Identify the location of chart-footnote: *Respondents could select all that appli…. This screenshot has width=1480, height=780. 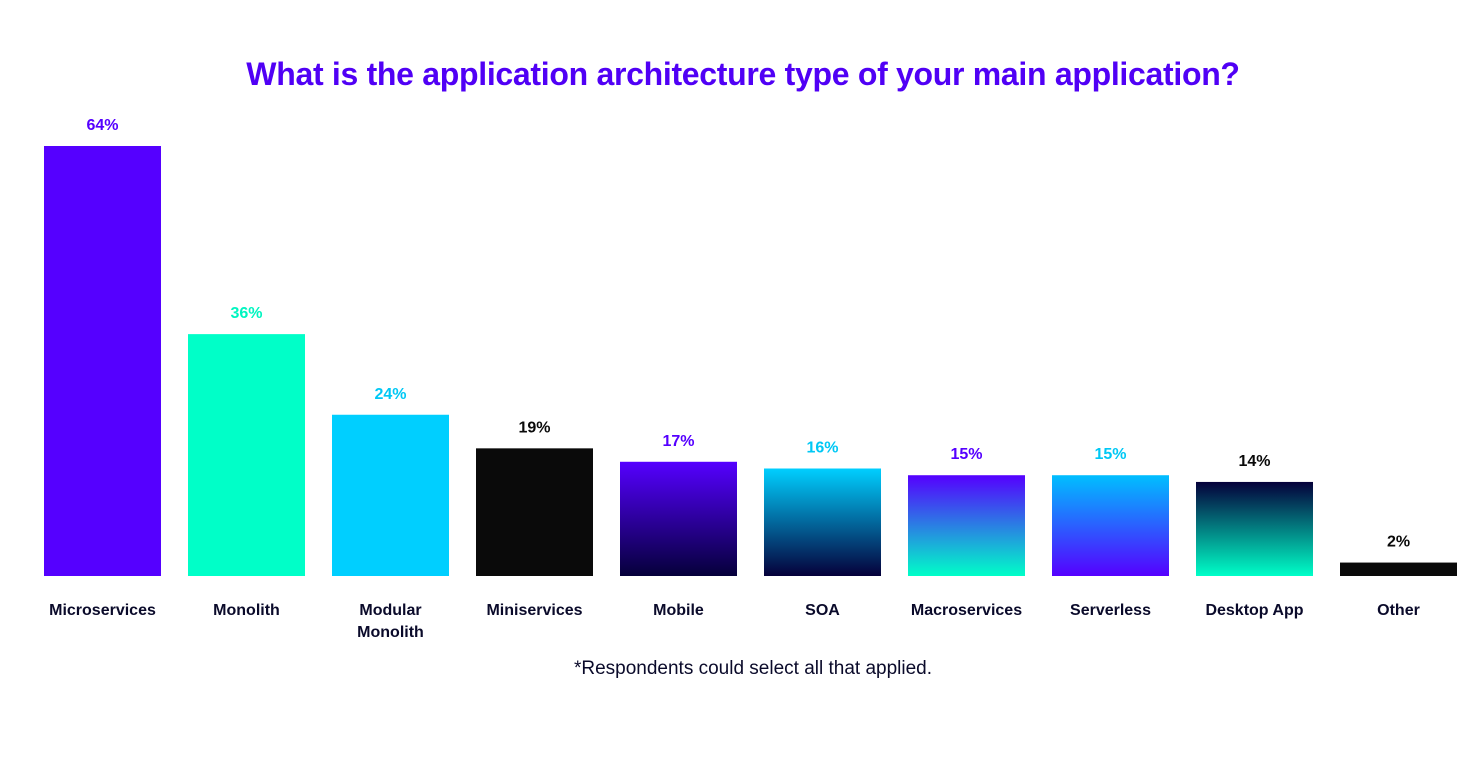
(753, 668).